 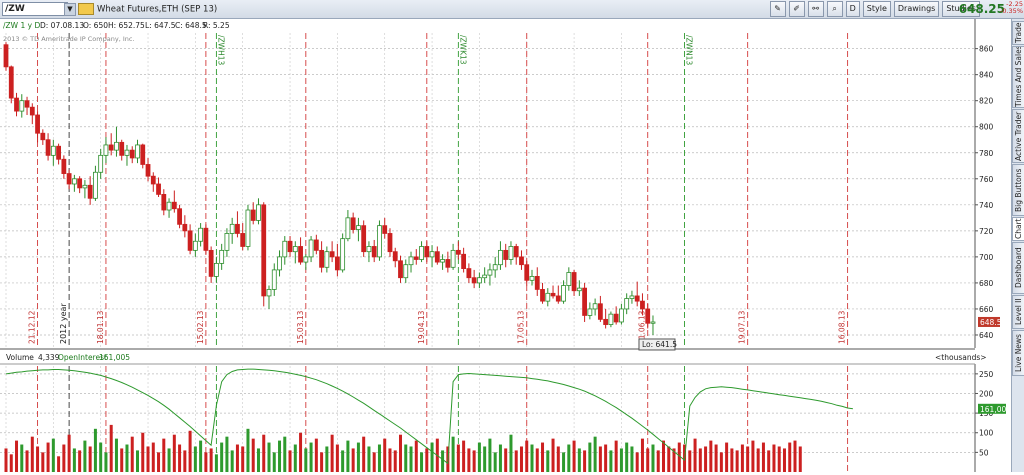 I want to click on style-button: Style, so click(x=876, y=9).